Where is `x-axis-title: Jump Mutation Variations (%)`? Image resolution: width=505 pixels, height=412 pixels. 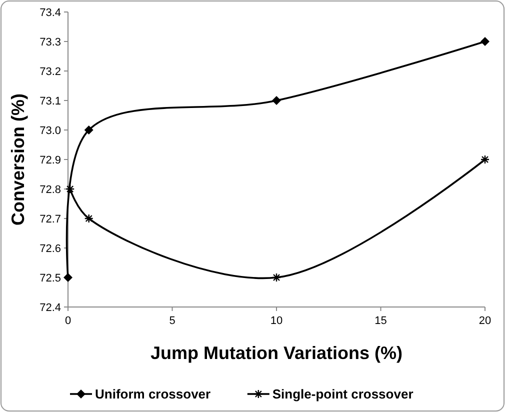 x-axis-title: Jump Mutation Variations (%) is located at coordinates (276, 353).